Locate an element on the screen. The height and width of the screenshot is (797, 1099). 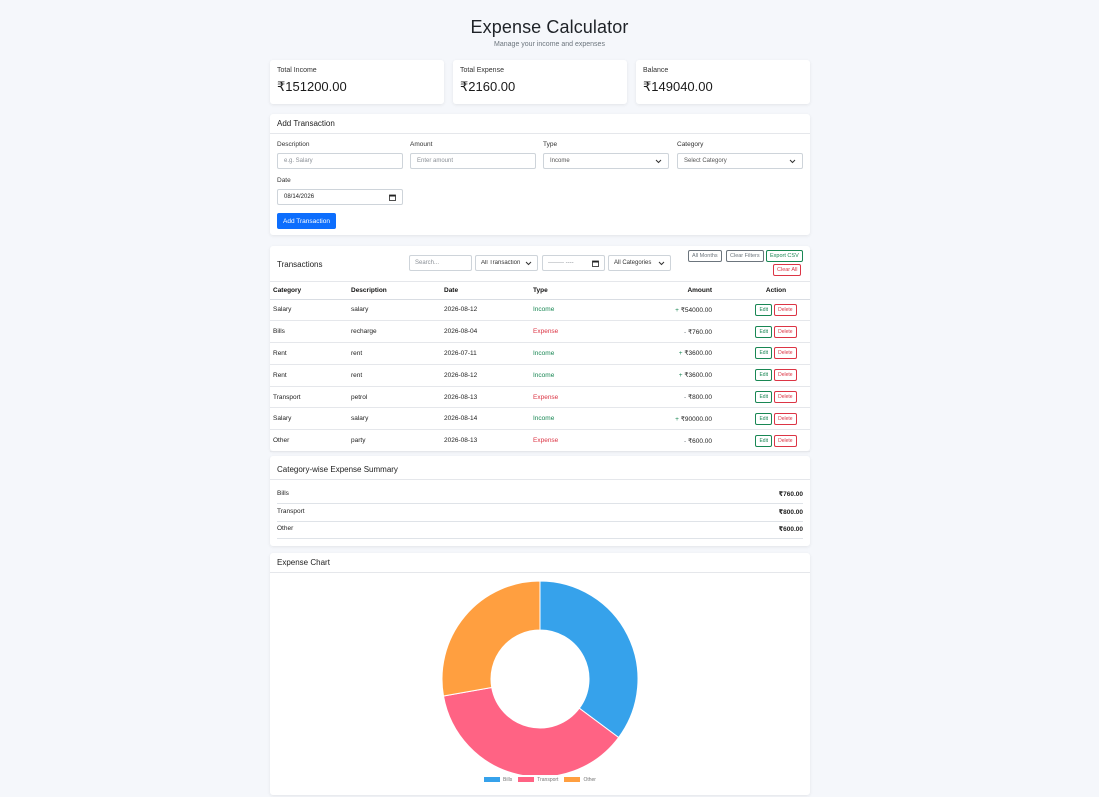
category-filter-select: All Categories is located at coordinates (639, 263).